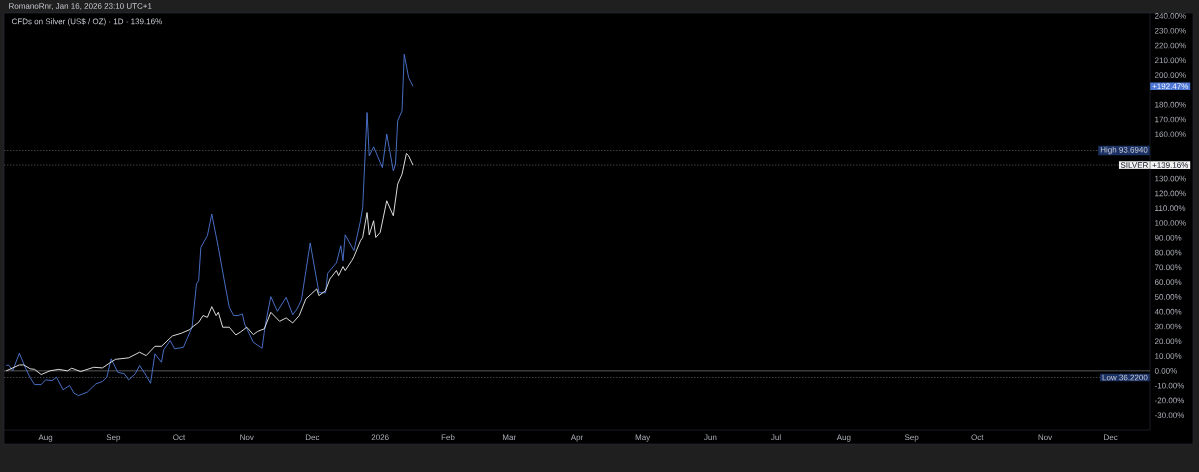 This screenshot has height=472, width=1199. Describe the element at coordinates (509, 437) in the screenshot. I see `x-tick-label: Mar` at that location.